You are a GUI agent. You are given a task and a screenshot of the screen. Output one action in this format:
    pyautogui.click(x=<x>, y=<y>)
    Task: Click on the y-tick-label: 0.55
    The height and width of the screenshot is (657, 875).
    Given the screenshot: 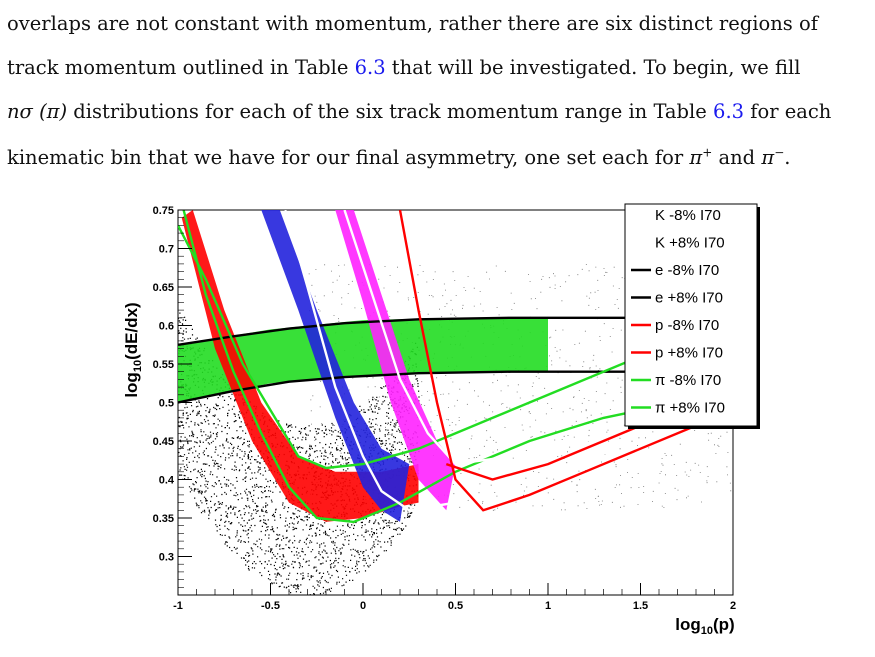 What is the action you would take?
    pyautogui.click(x=163, y=365)
    